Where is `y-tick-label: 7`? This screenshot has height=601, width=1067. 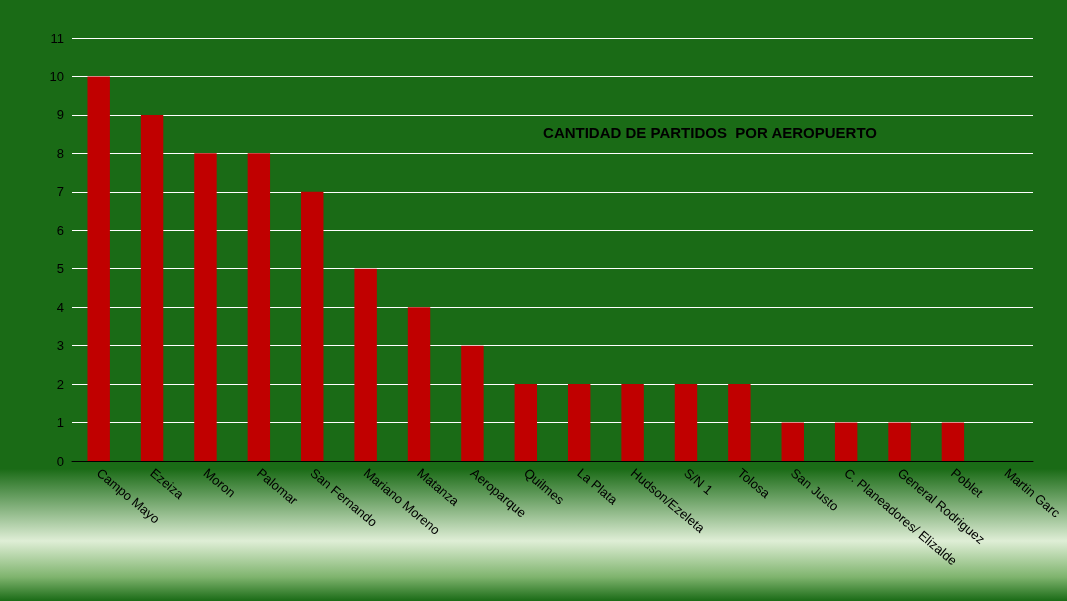
y-tick-label: 7 is located at coordinates (60, 192).